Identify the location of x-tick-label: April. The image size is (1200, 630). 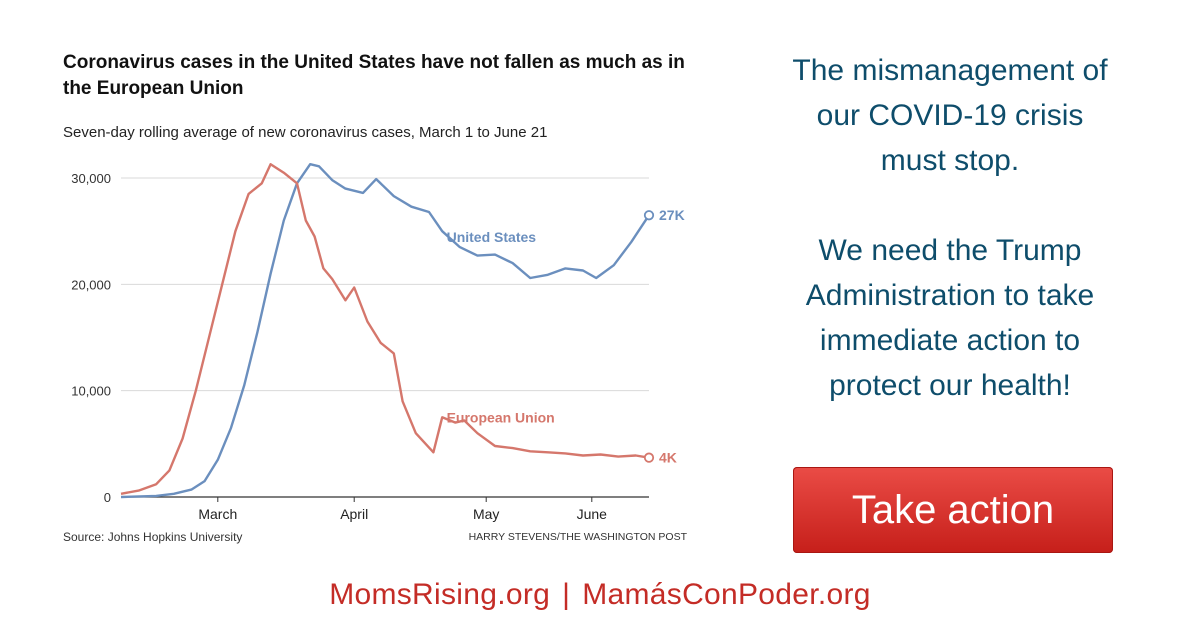
(354, 514).